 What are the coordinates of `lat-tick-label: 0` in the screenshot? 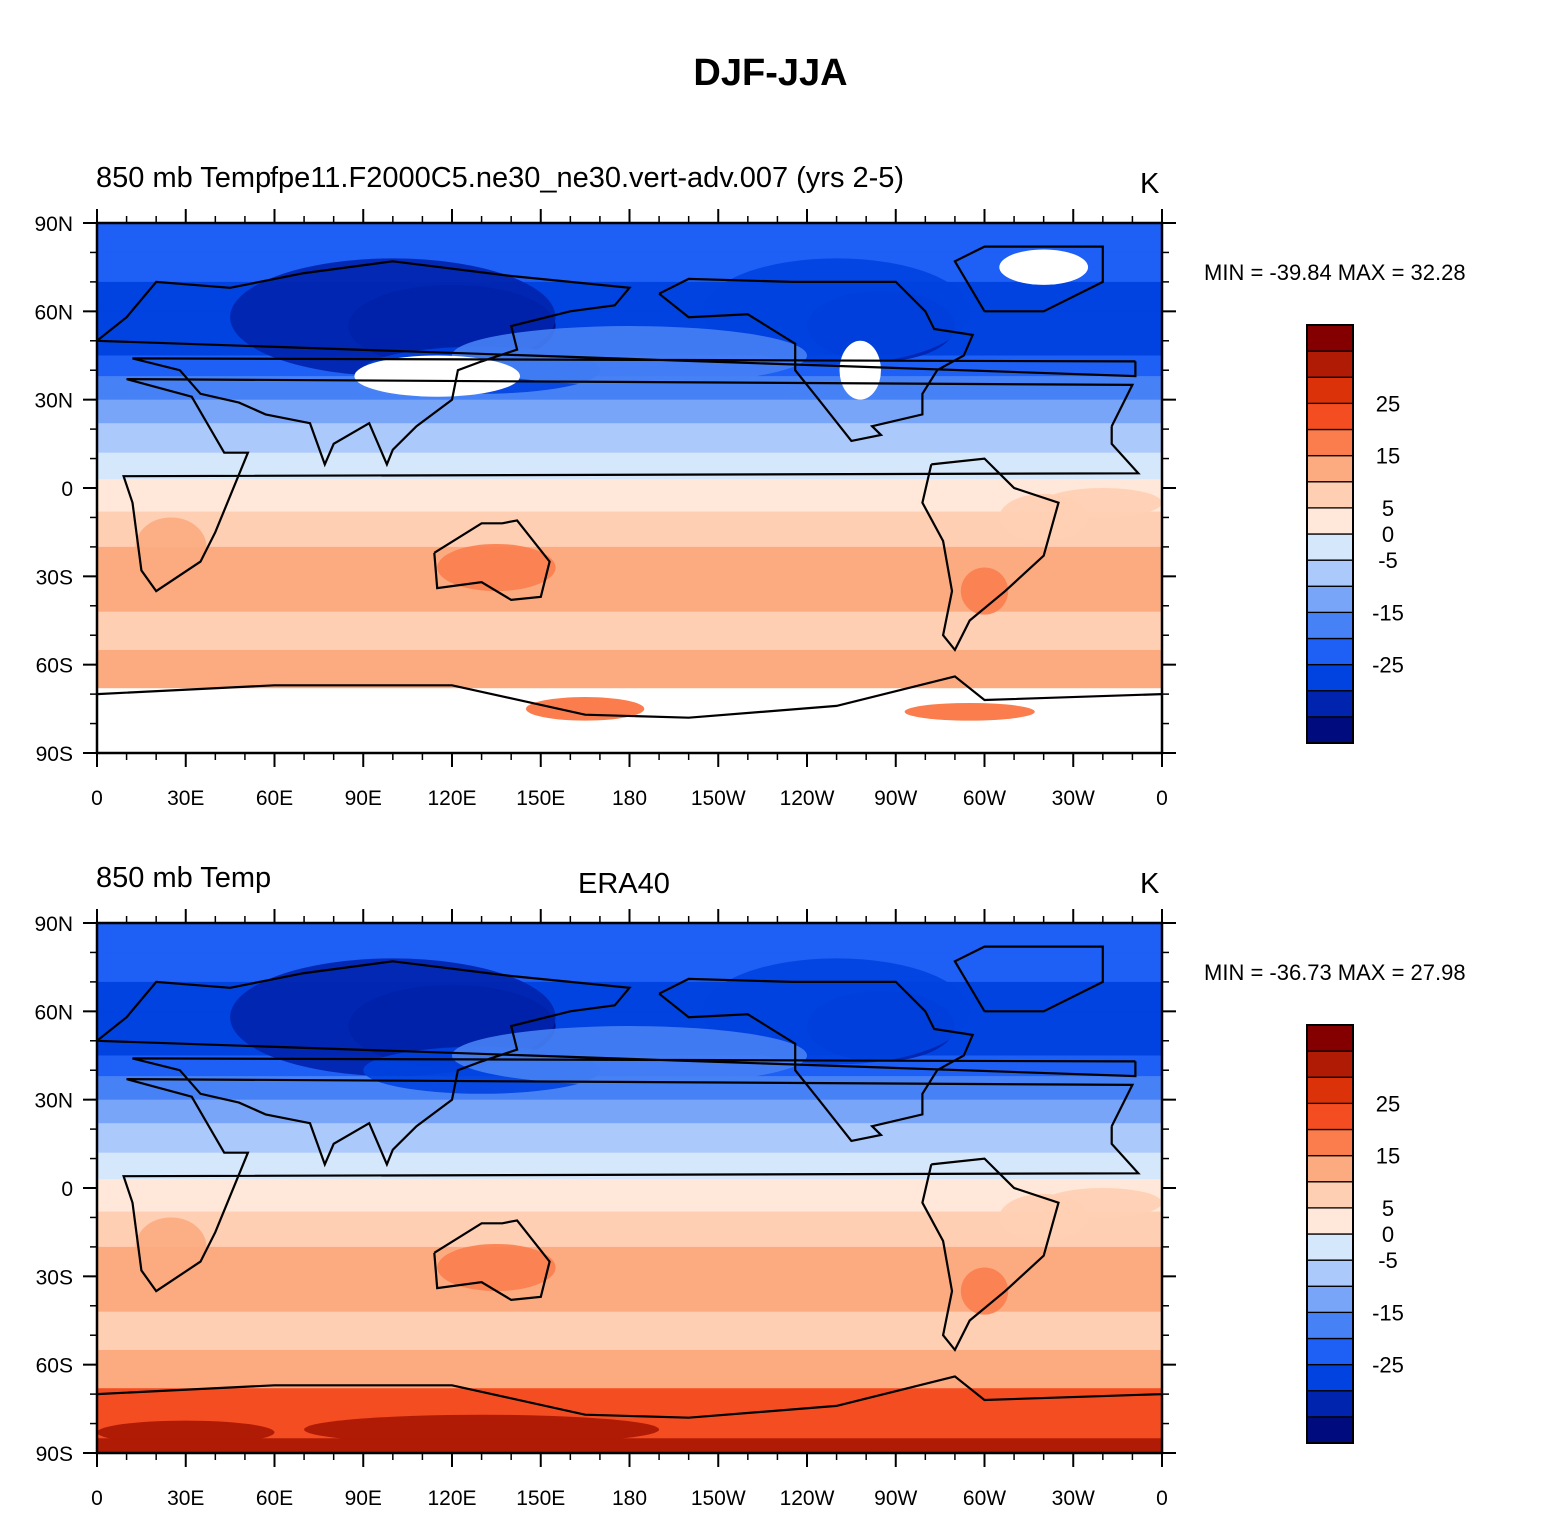 It's located at (67, 489).